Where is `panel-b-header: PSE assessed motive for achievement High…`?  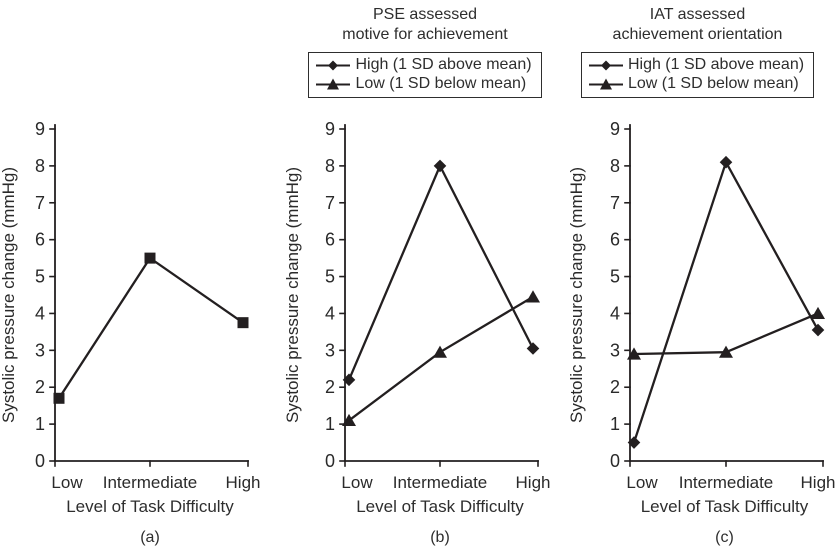 panel-b-header: PSE assessed motive for achievement High… is located at coordinates (425, 59).